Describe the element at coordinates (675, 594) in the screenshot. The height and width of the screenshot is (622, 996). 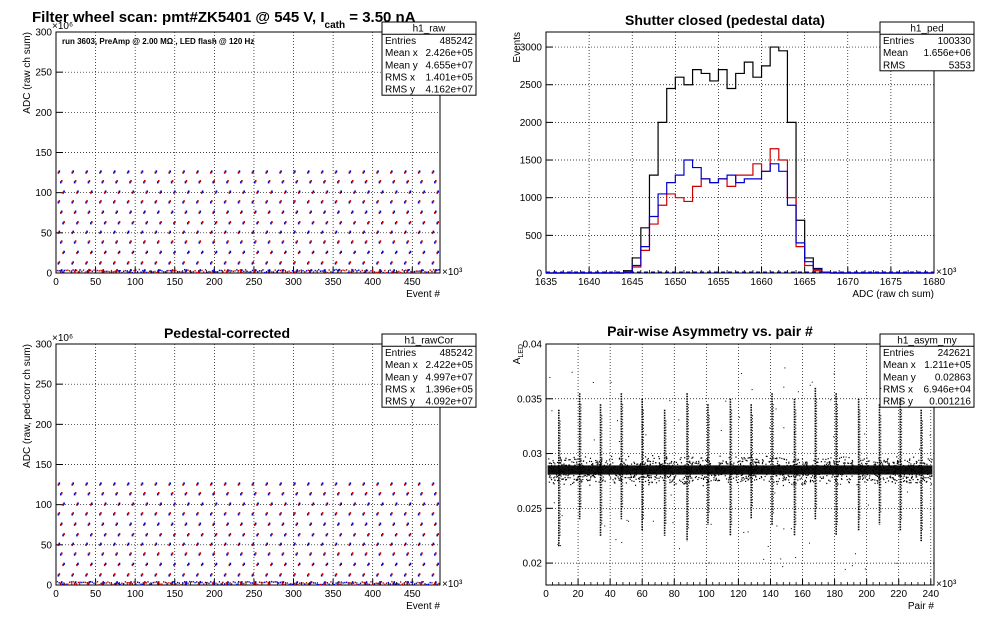
I see `x-tick-label: 80` at that location.